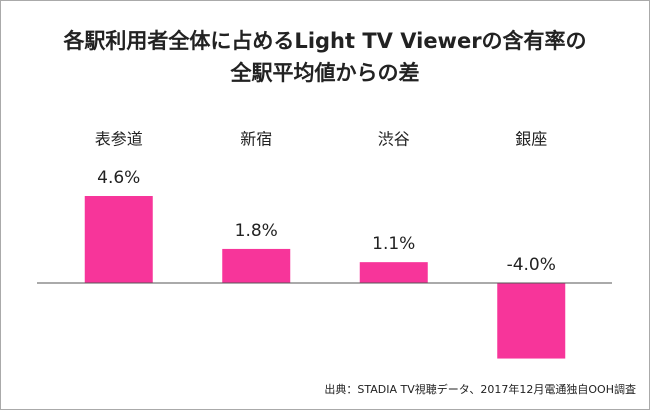 Image resolution: width=650 pixels, height=410 pixels. I want to click on value-label: -4.0%, so click(531, 265).